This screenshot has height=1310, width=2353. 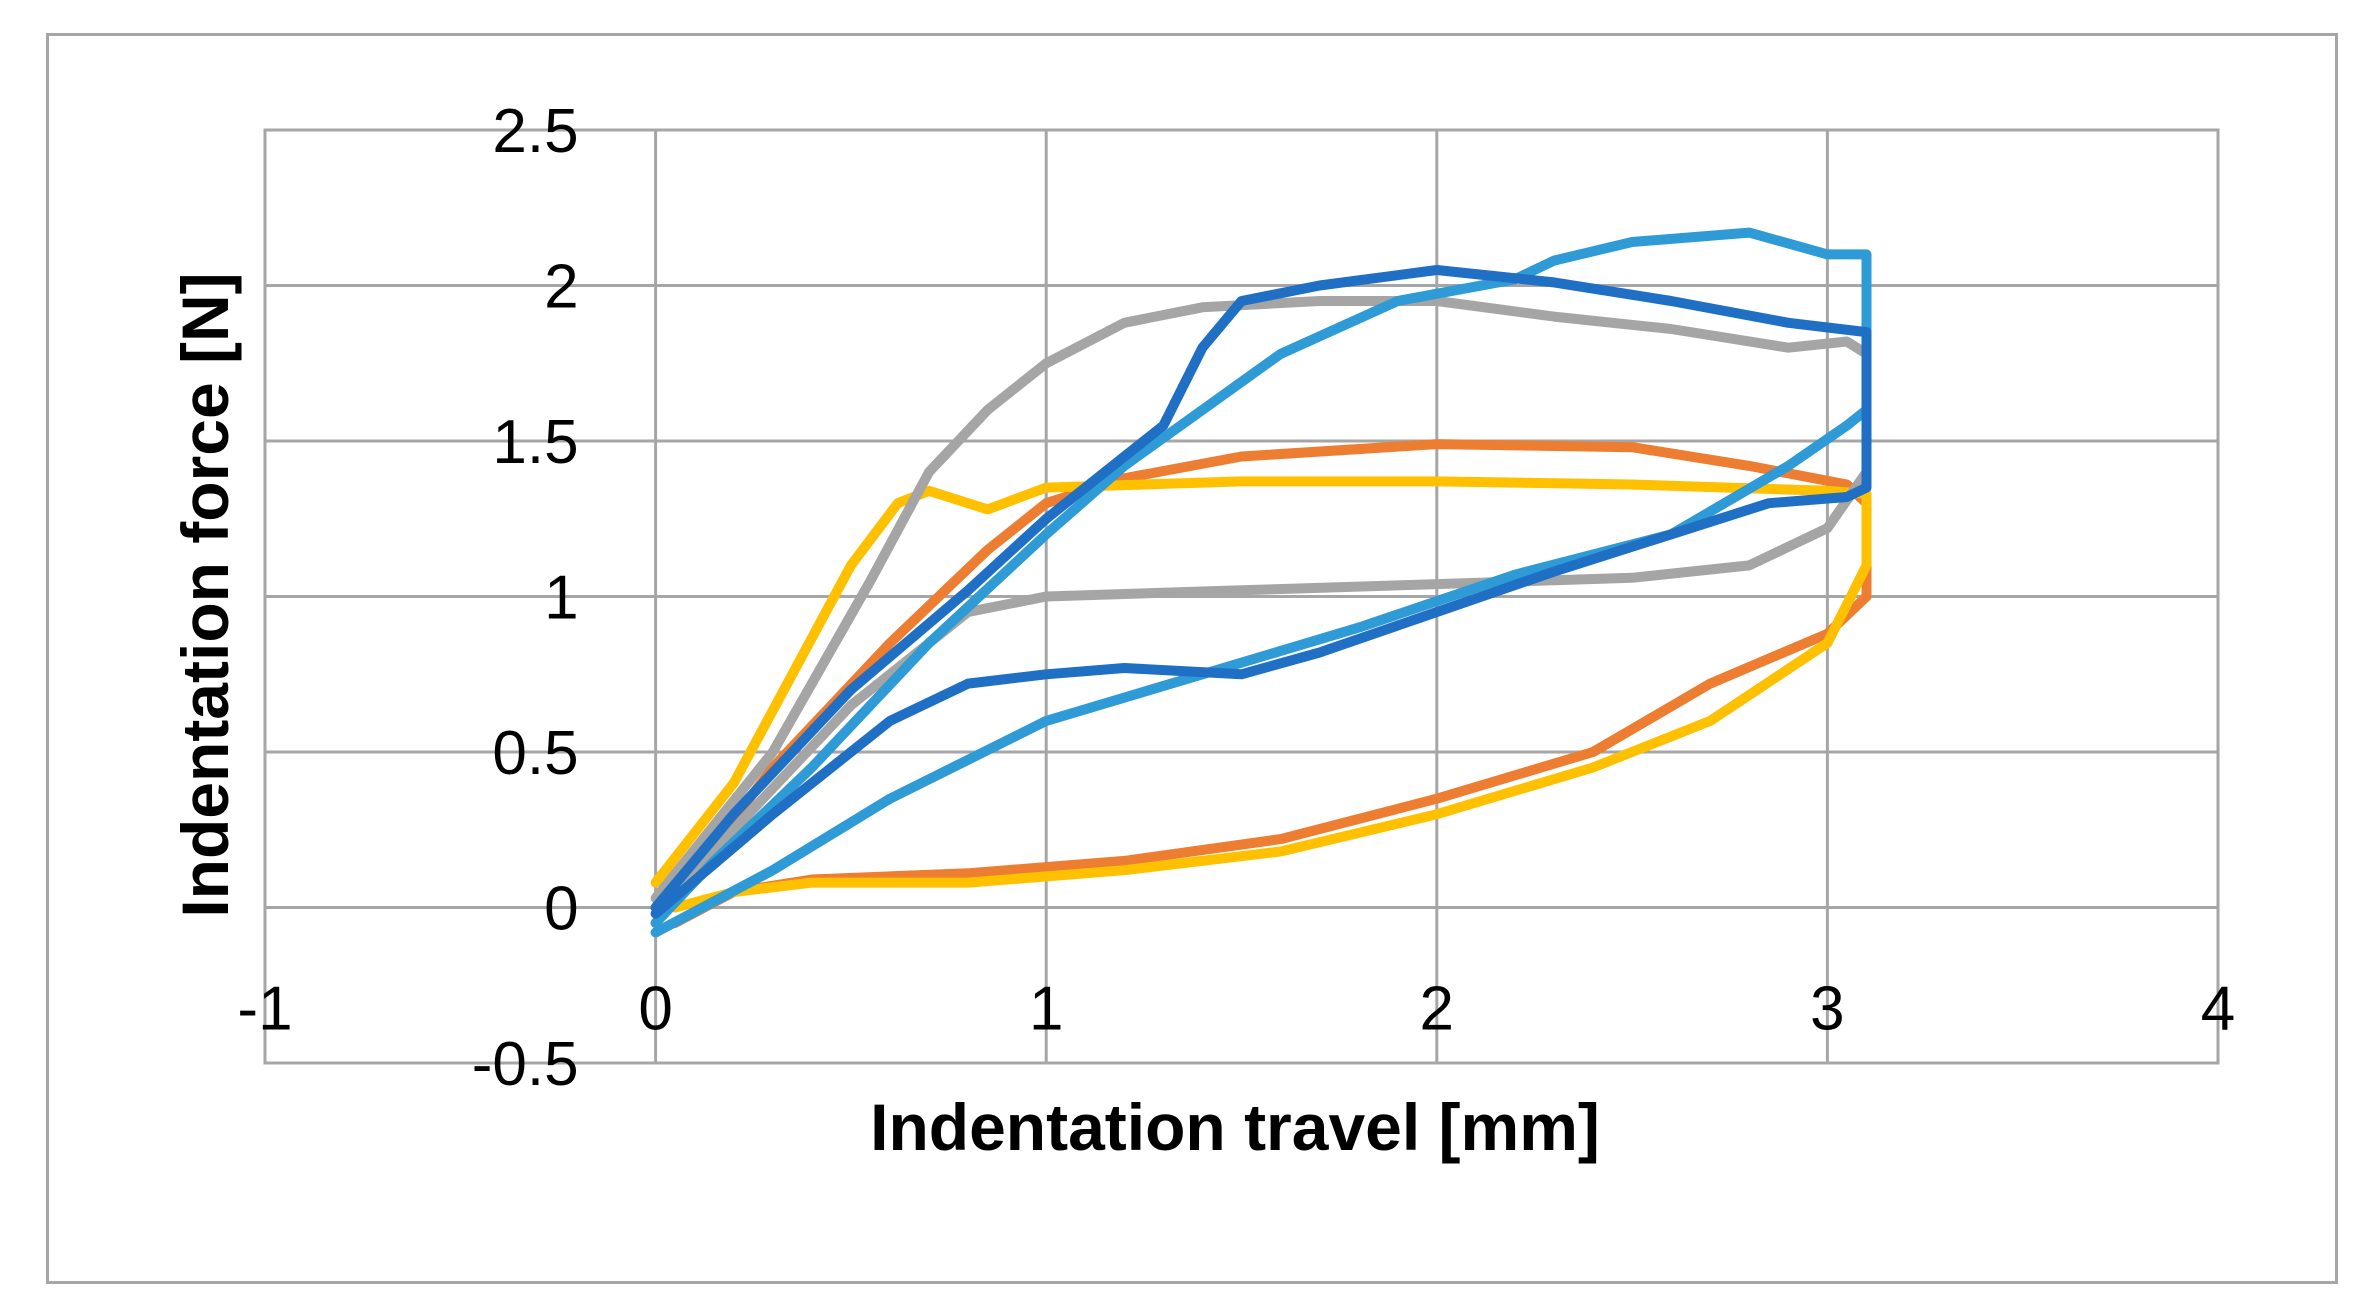 I want to click on y-tick-label: 0, so click(x=561, y=909).